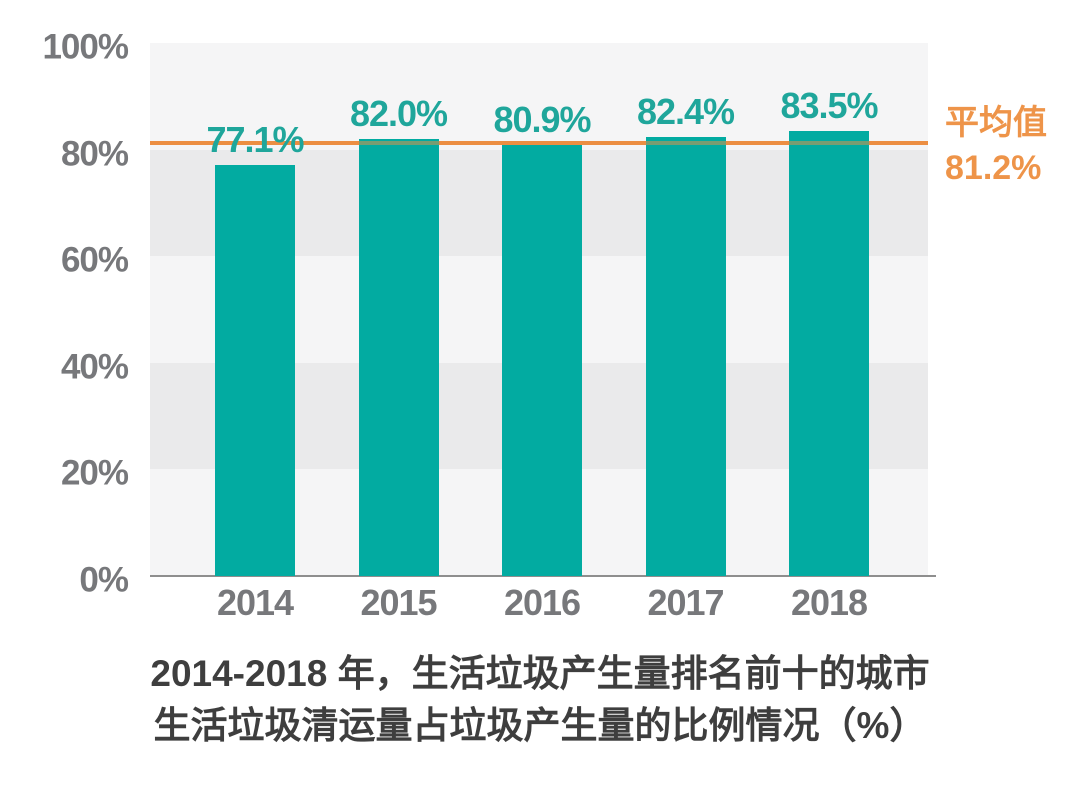 This screenshot has height=786, width=1080. I want to click on y-tick-label: 60%, so click(94, 260).